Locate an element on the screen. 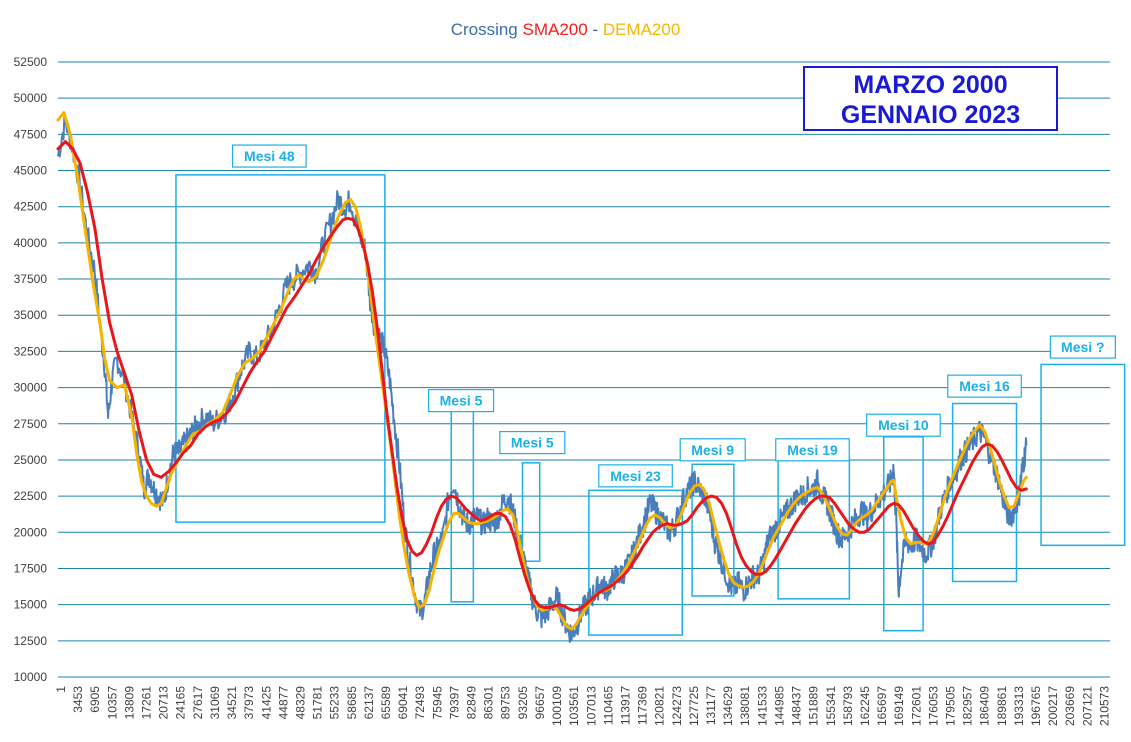 This screenshot has height=742, width=1131. y-tick-label: 37500 is located at coordinates (31, 279).